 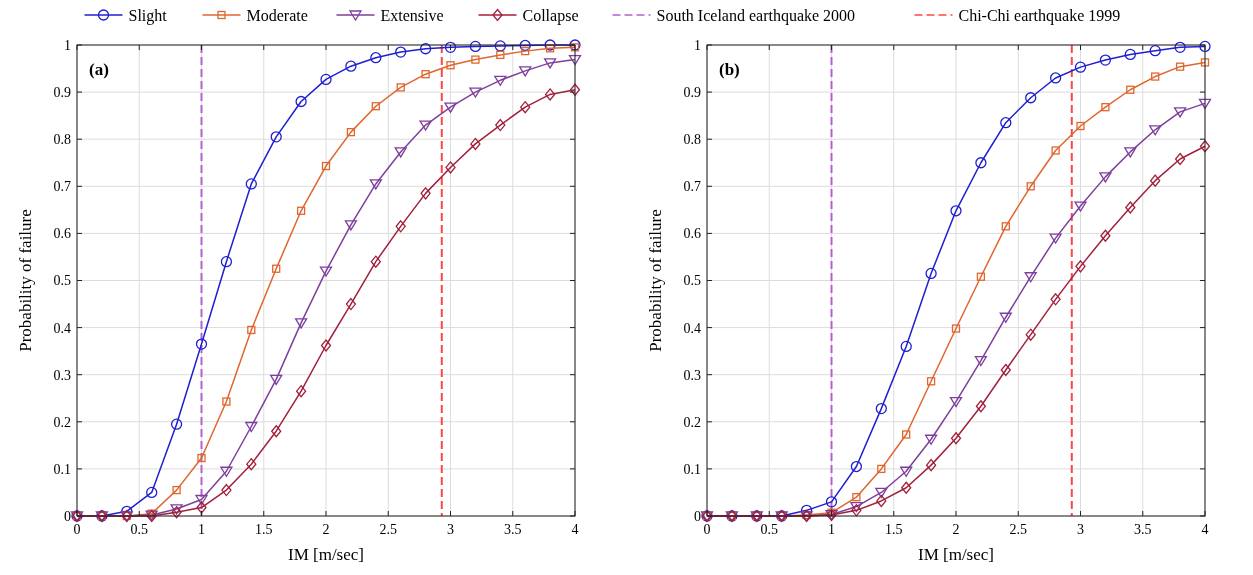 I want to click on y-tick-label: 0.8, so click(x=62, y=140).